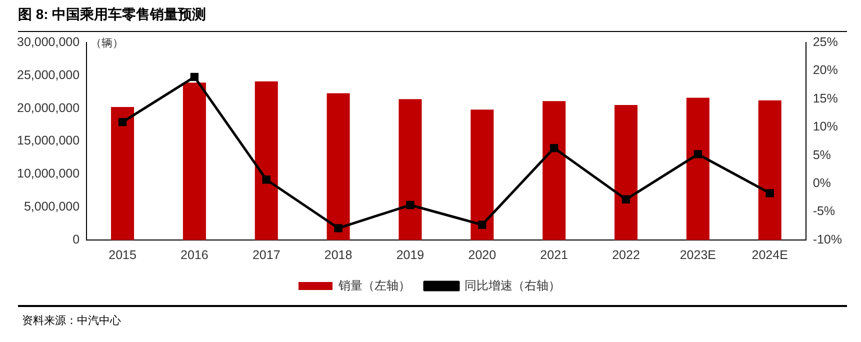 The image size is (861, 342). What do you see at coordinates (770, 255) in the screenshot?
I see `x-tick-label: 2024E` at bounding box center [770, 255].